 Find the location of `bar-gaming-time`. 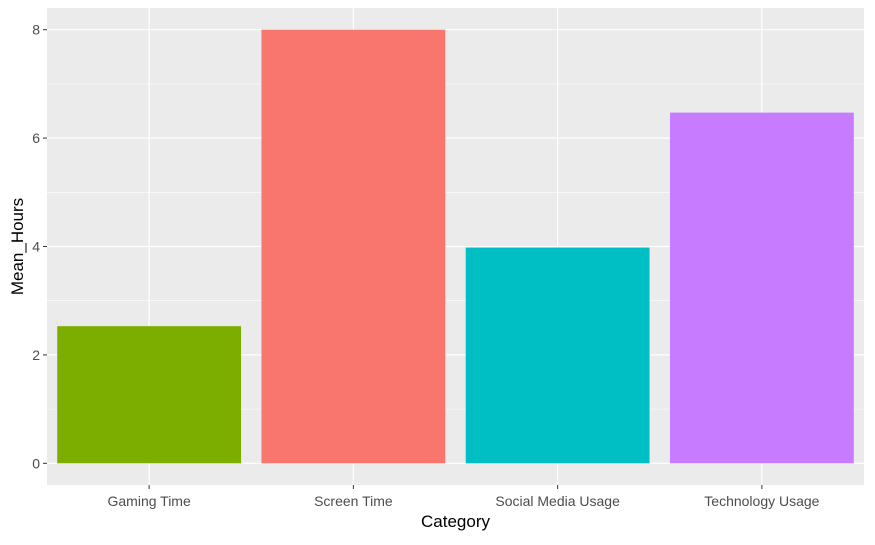

bar-gaming-time is located at coordinates (149, 395).